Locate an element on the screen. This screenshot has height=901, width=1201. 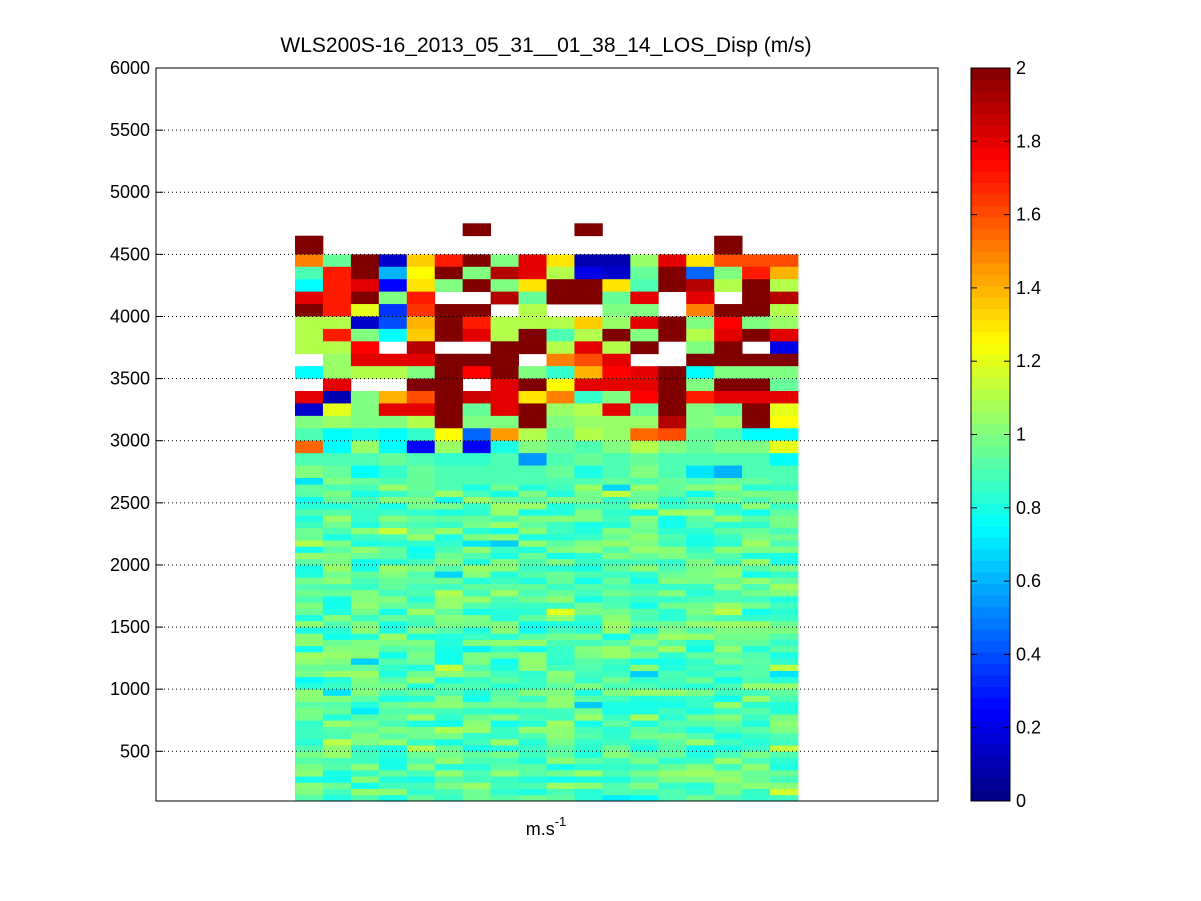
colorbar-tick-label: 0.8 is located at coordinates (1028, 508).